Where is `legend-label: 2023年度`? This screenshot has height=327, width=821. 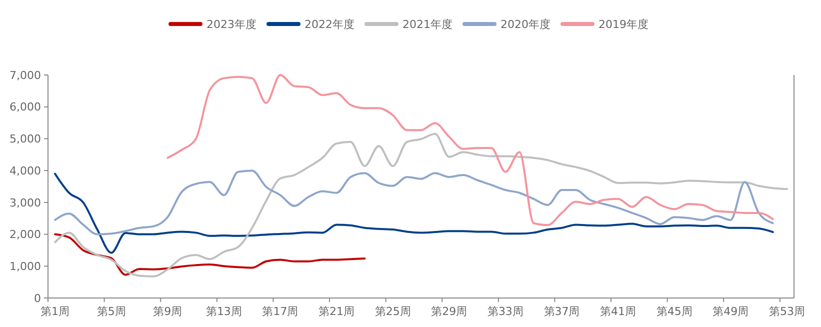
legend-label: 2023年度 is located at coordinates (231, 24).